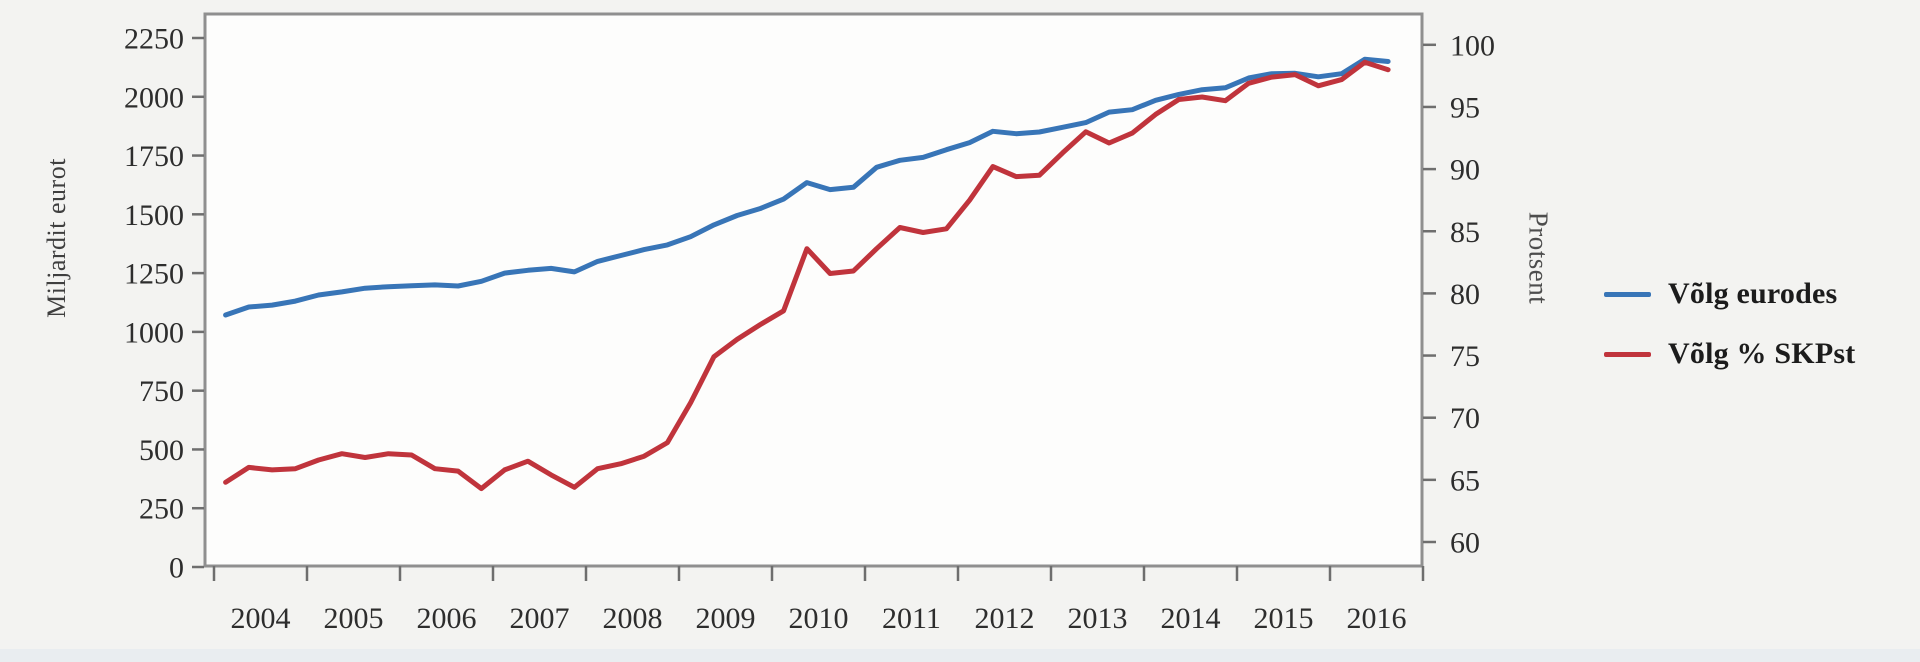  What do you see at coordinates (911, 618) in the screenshot?
I see `x-axis-year-label: 2011` at bounding box center [911, 618].